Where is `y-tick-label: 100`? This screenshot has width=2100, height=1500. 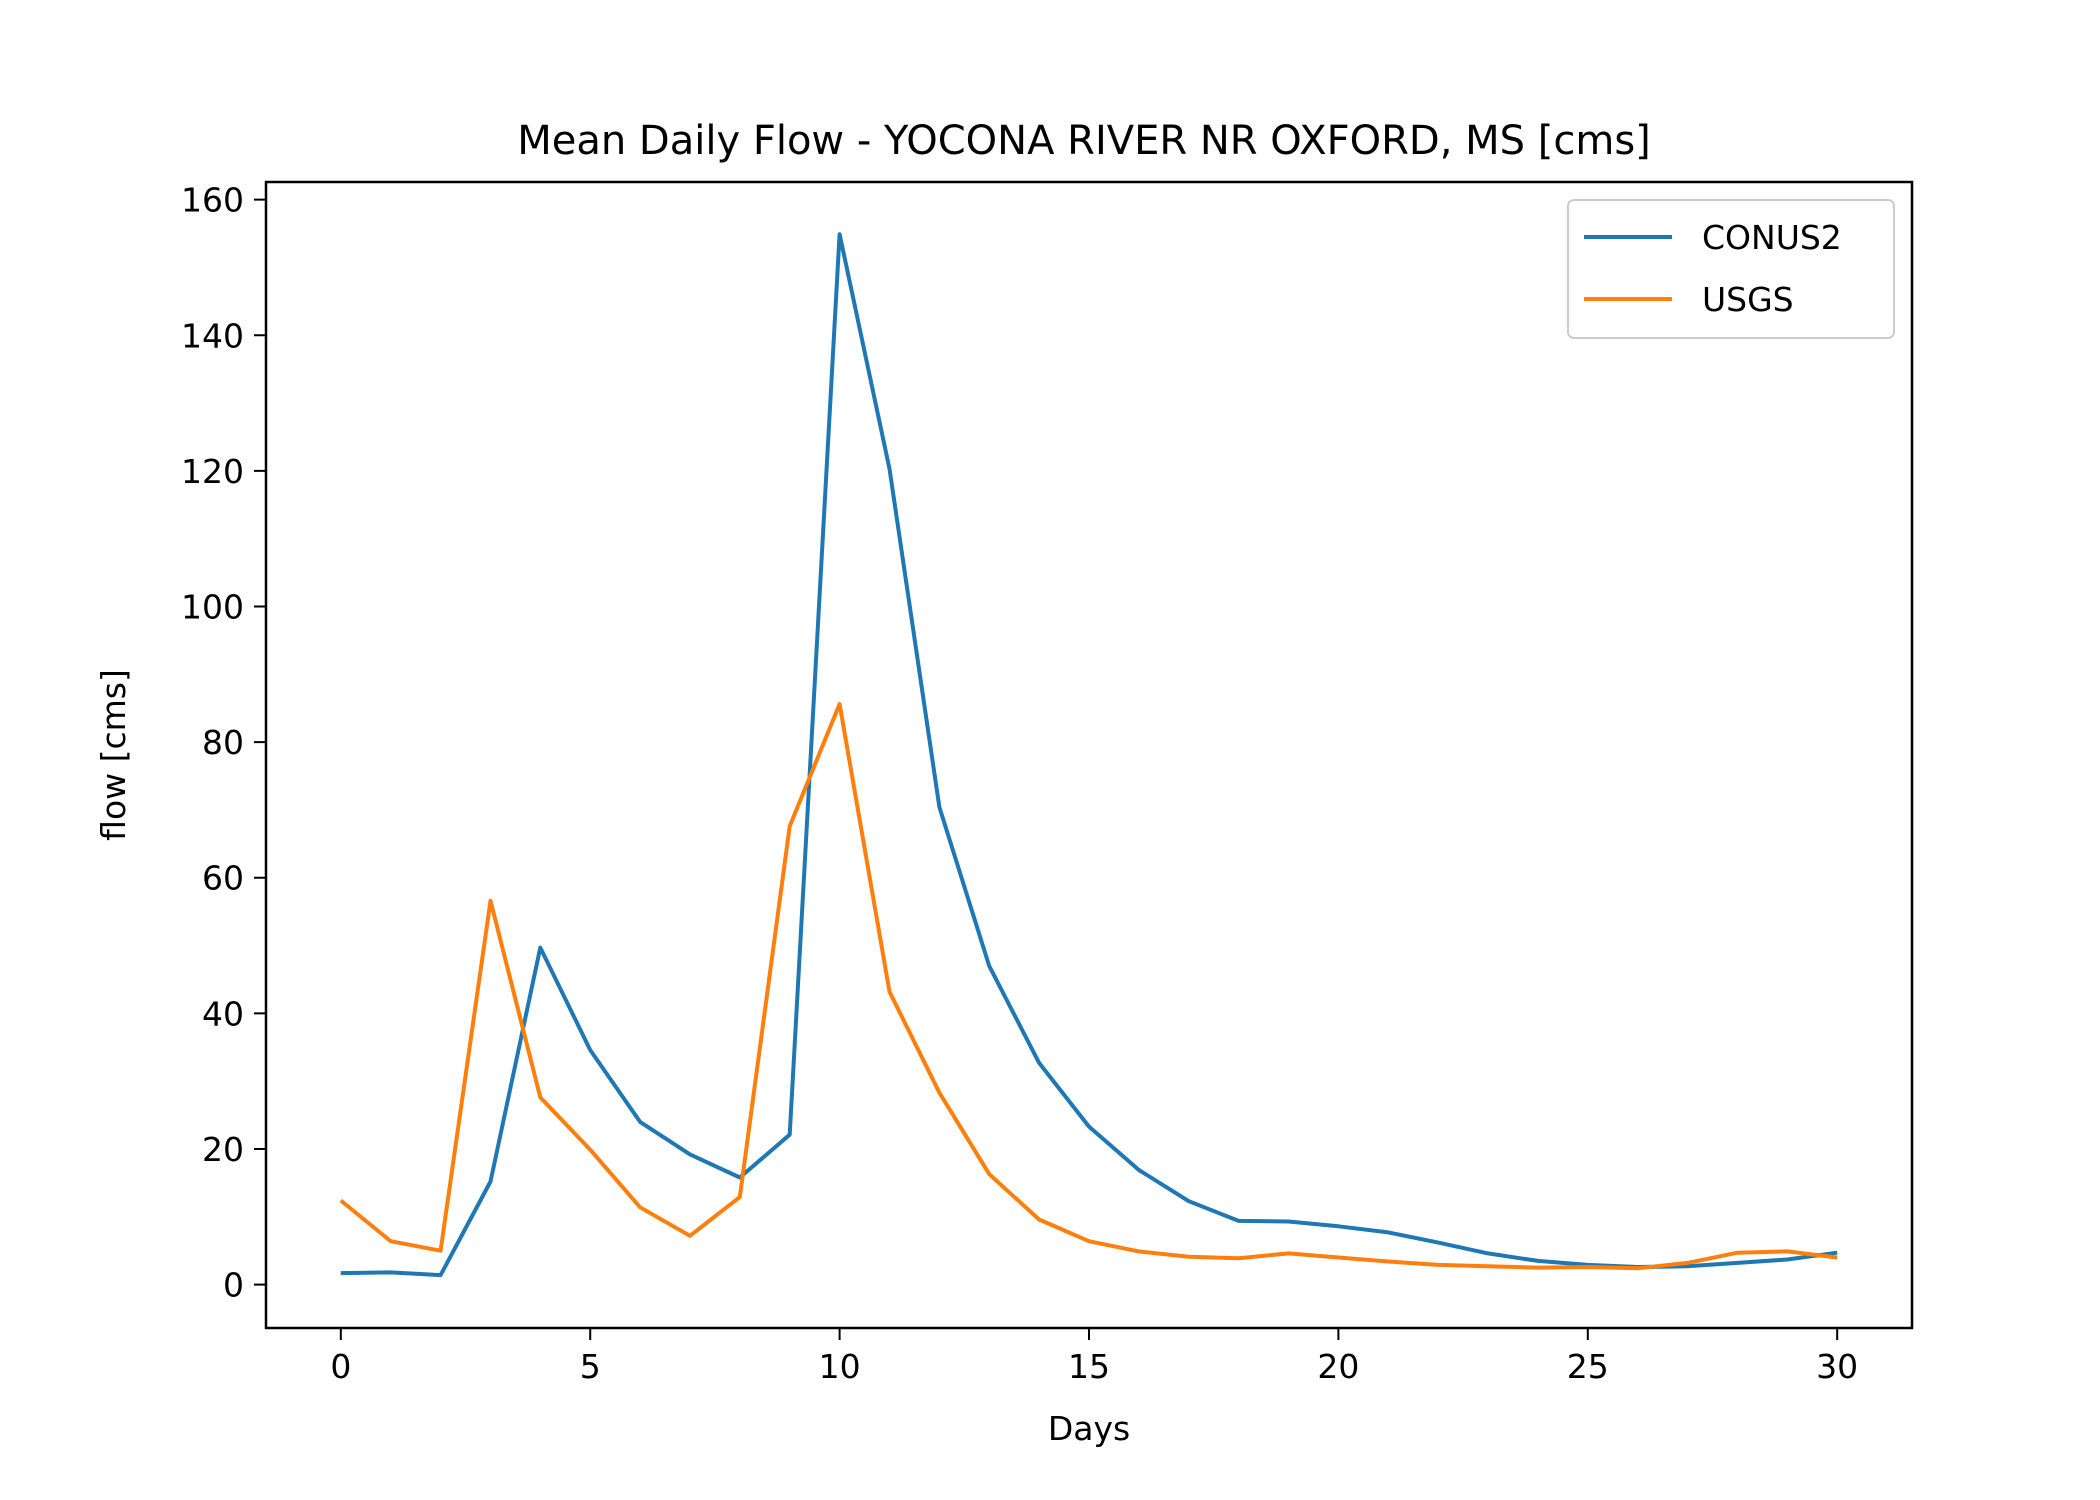 y-tick-label: 100 is located at coordinates (212, 606).